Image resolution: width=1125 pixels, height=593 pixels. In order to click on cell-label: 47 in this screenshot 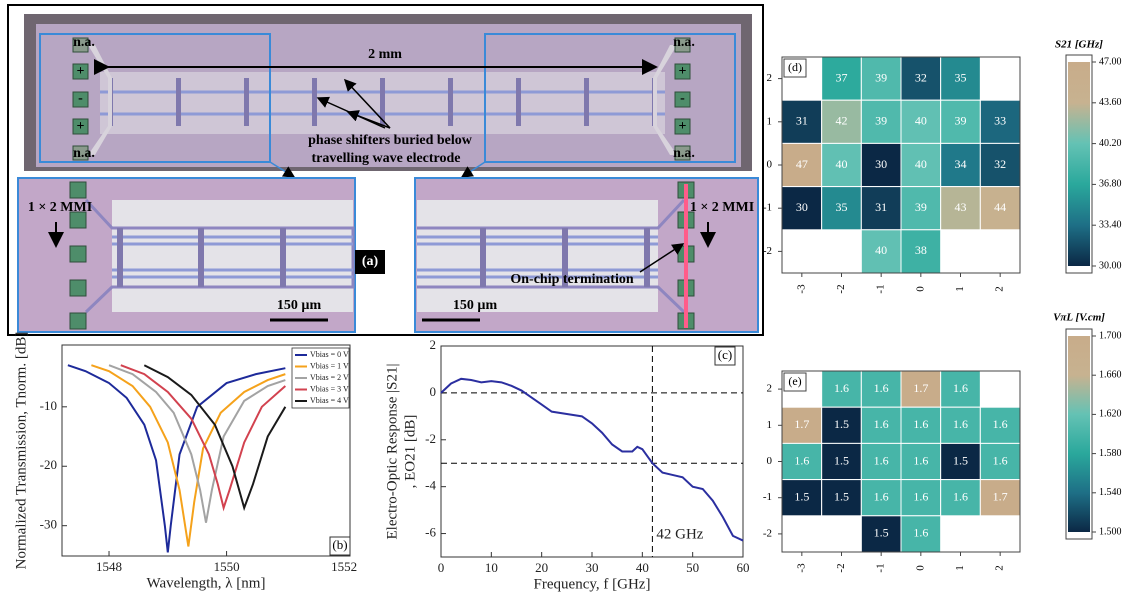, I will do `click(802, 164)`.